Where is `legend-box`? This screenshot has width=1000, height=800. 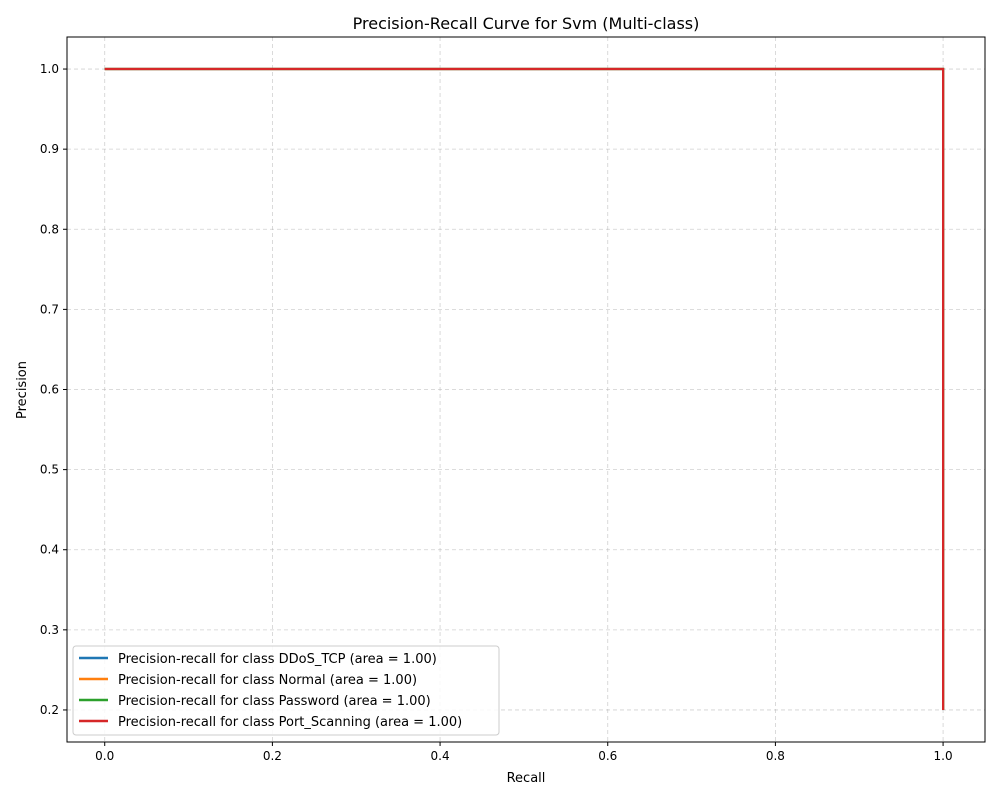 legend-box is located at coordinates (286, 690).